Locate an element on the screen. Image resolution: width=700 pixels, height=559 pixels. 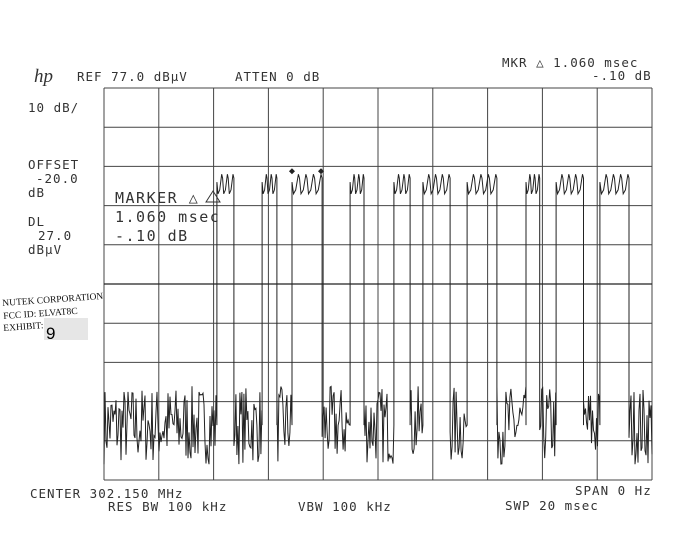
ref-level: REF 77.0 dBµV is located at coordinates (132, 76).